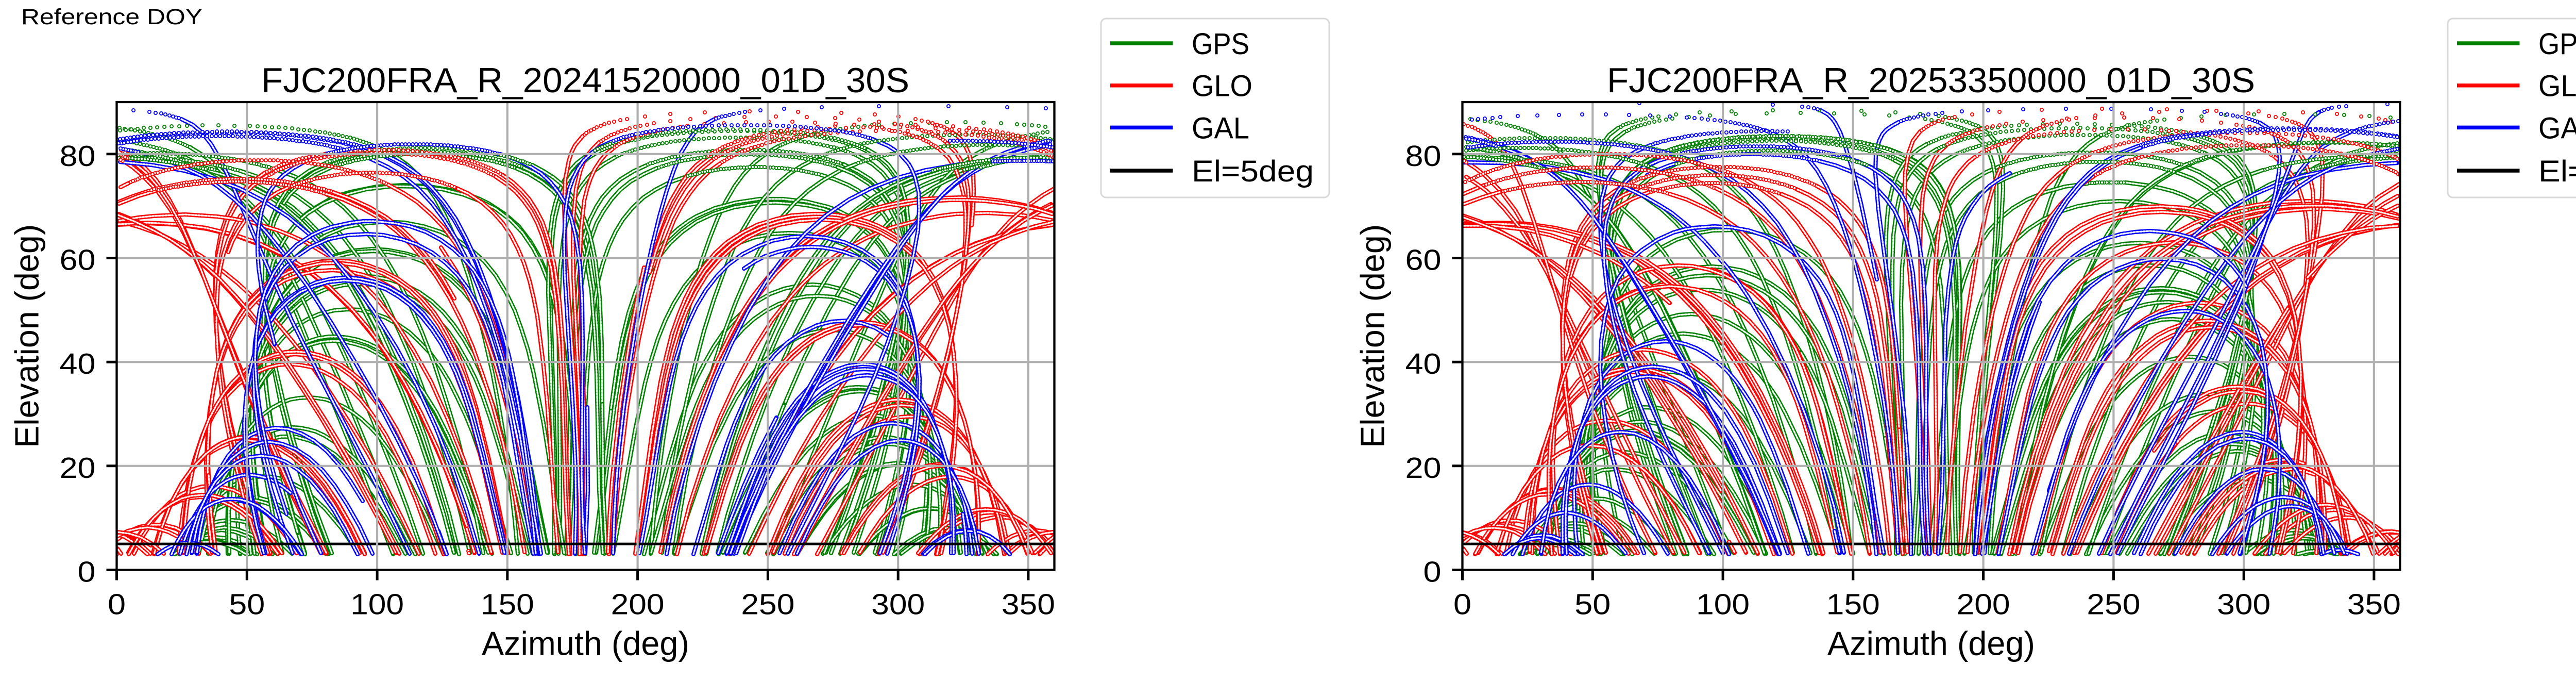  Describe the element at coordinates (1931, 80) in the screenshot. I see `svg-text:FJC200FRA_R_20253350000_01D_30: FJC200FRA_R_20253350000_01D_30S` at that location.